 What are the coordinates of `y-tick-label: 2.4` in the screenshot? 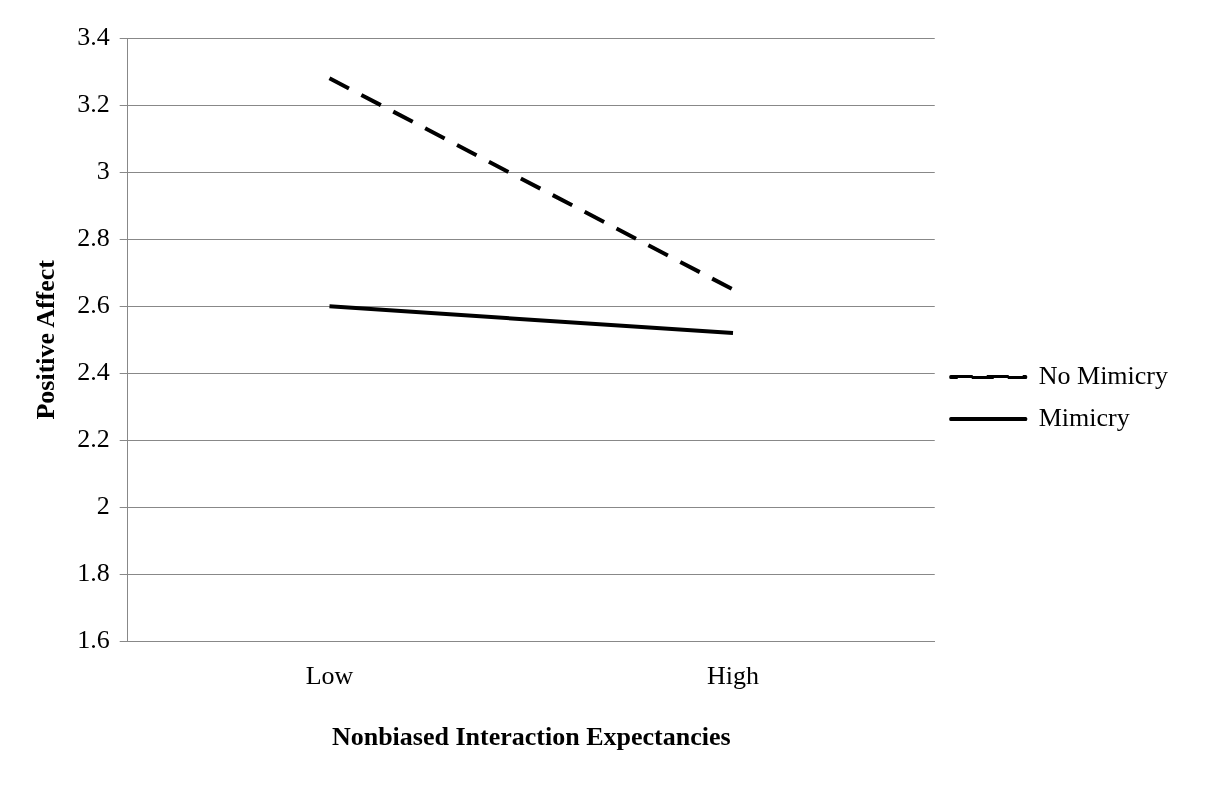 It's located at (93, 372).